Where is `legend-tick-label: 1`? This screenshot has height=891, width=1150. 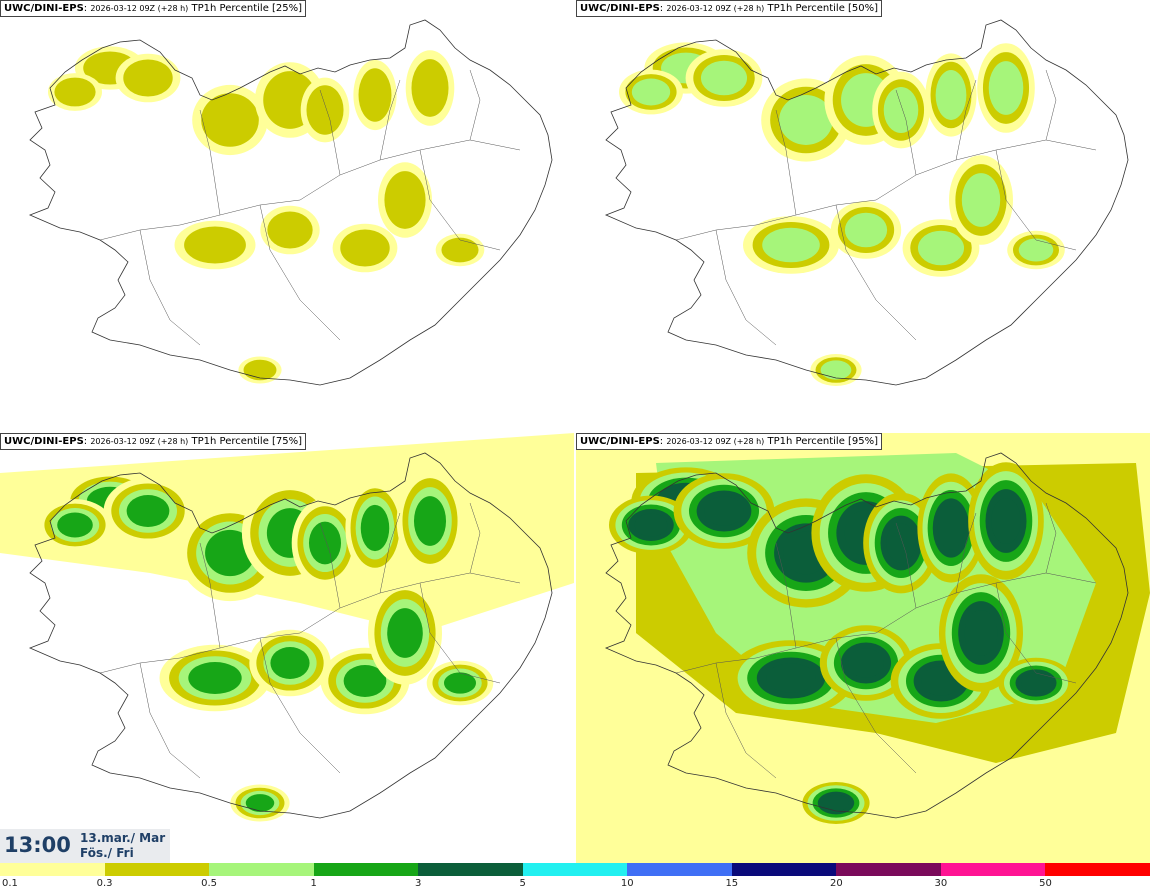 legend-tick-label: 1 is located at coordinates (313, 883).